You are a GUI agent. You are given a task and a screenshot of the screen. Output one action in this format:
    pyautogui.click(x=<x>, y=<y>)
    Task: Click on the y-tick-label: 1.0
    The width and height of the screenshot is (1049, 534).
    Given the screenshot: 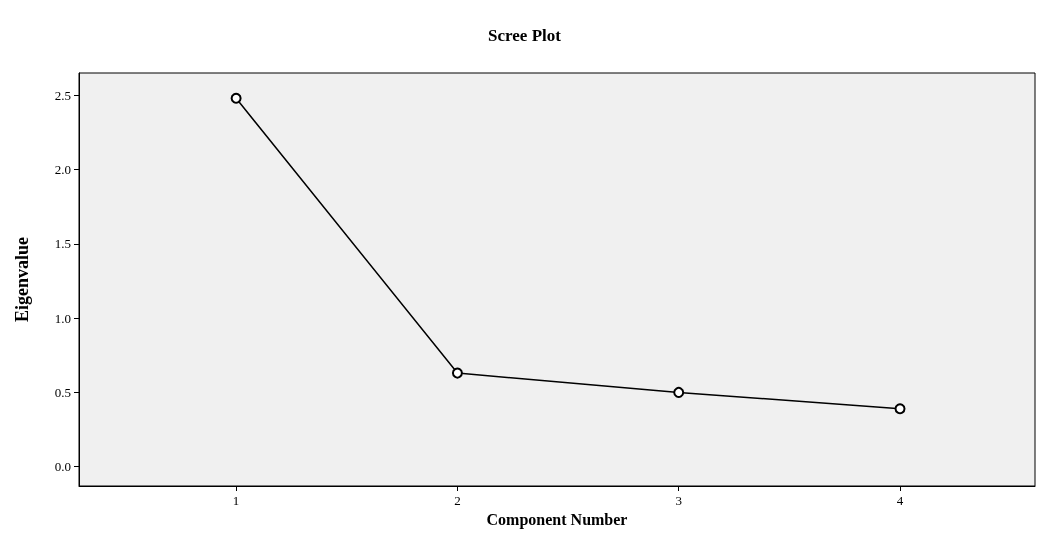 What is the action you would take?
    pyautogui.click(x=62, y=318)
    